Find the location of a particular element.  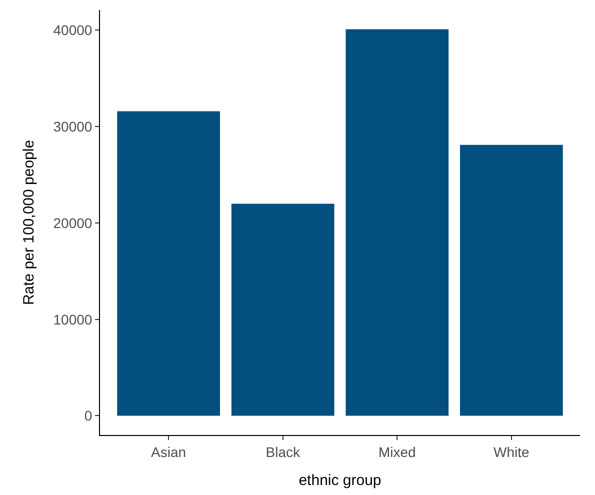

x-tick-label: Mixed is located at coordinates (397, 452).